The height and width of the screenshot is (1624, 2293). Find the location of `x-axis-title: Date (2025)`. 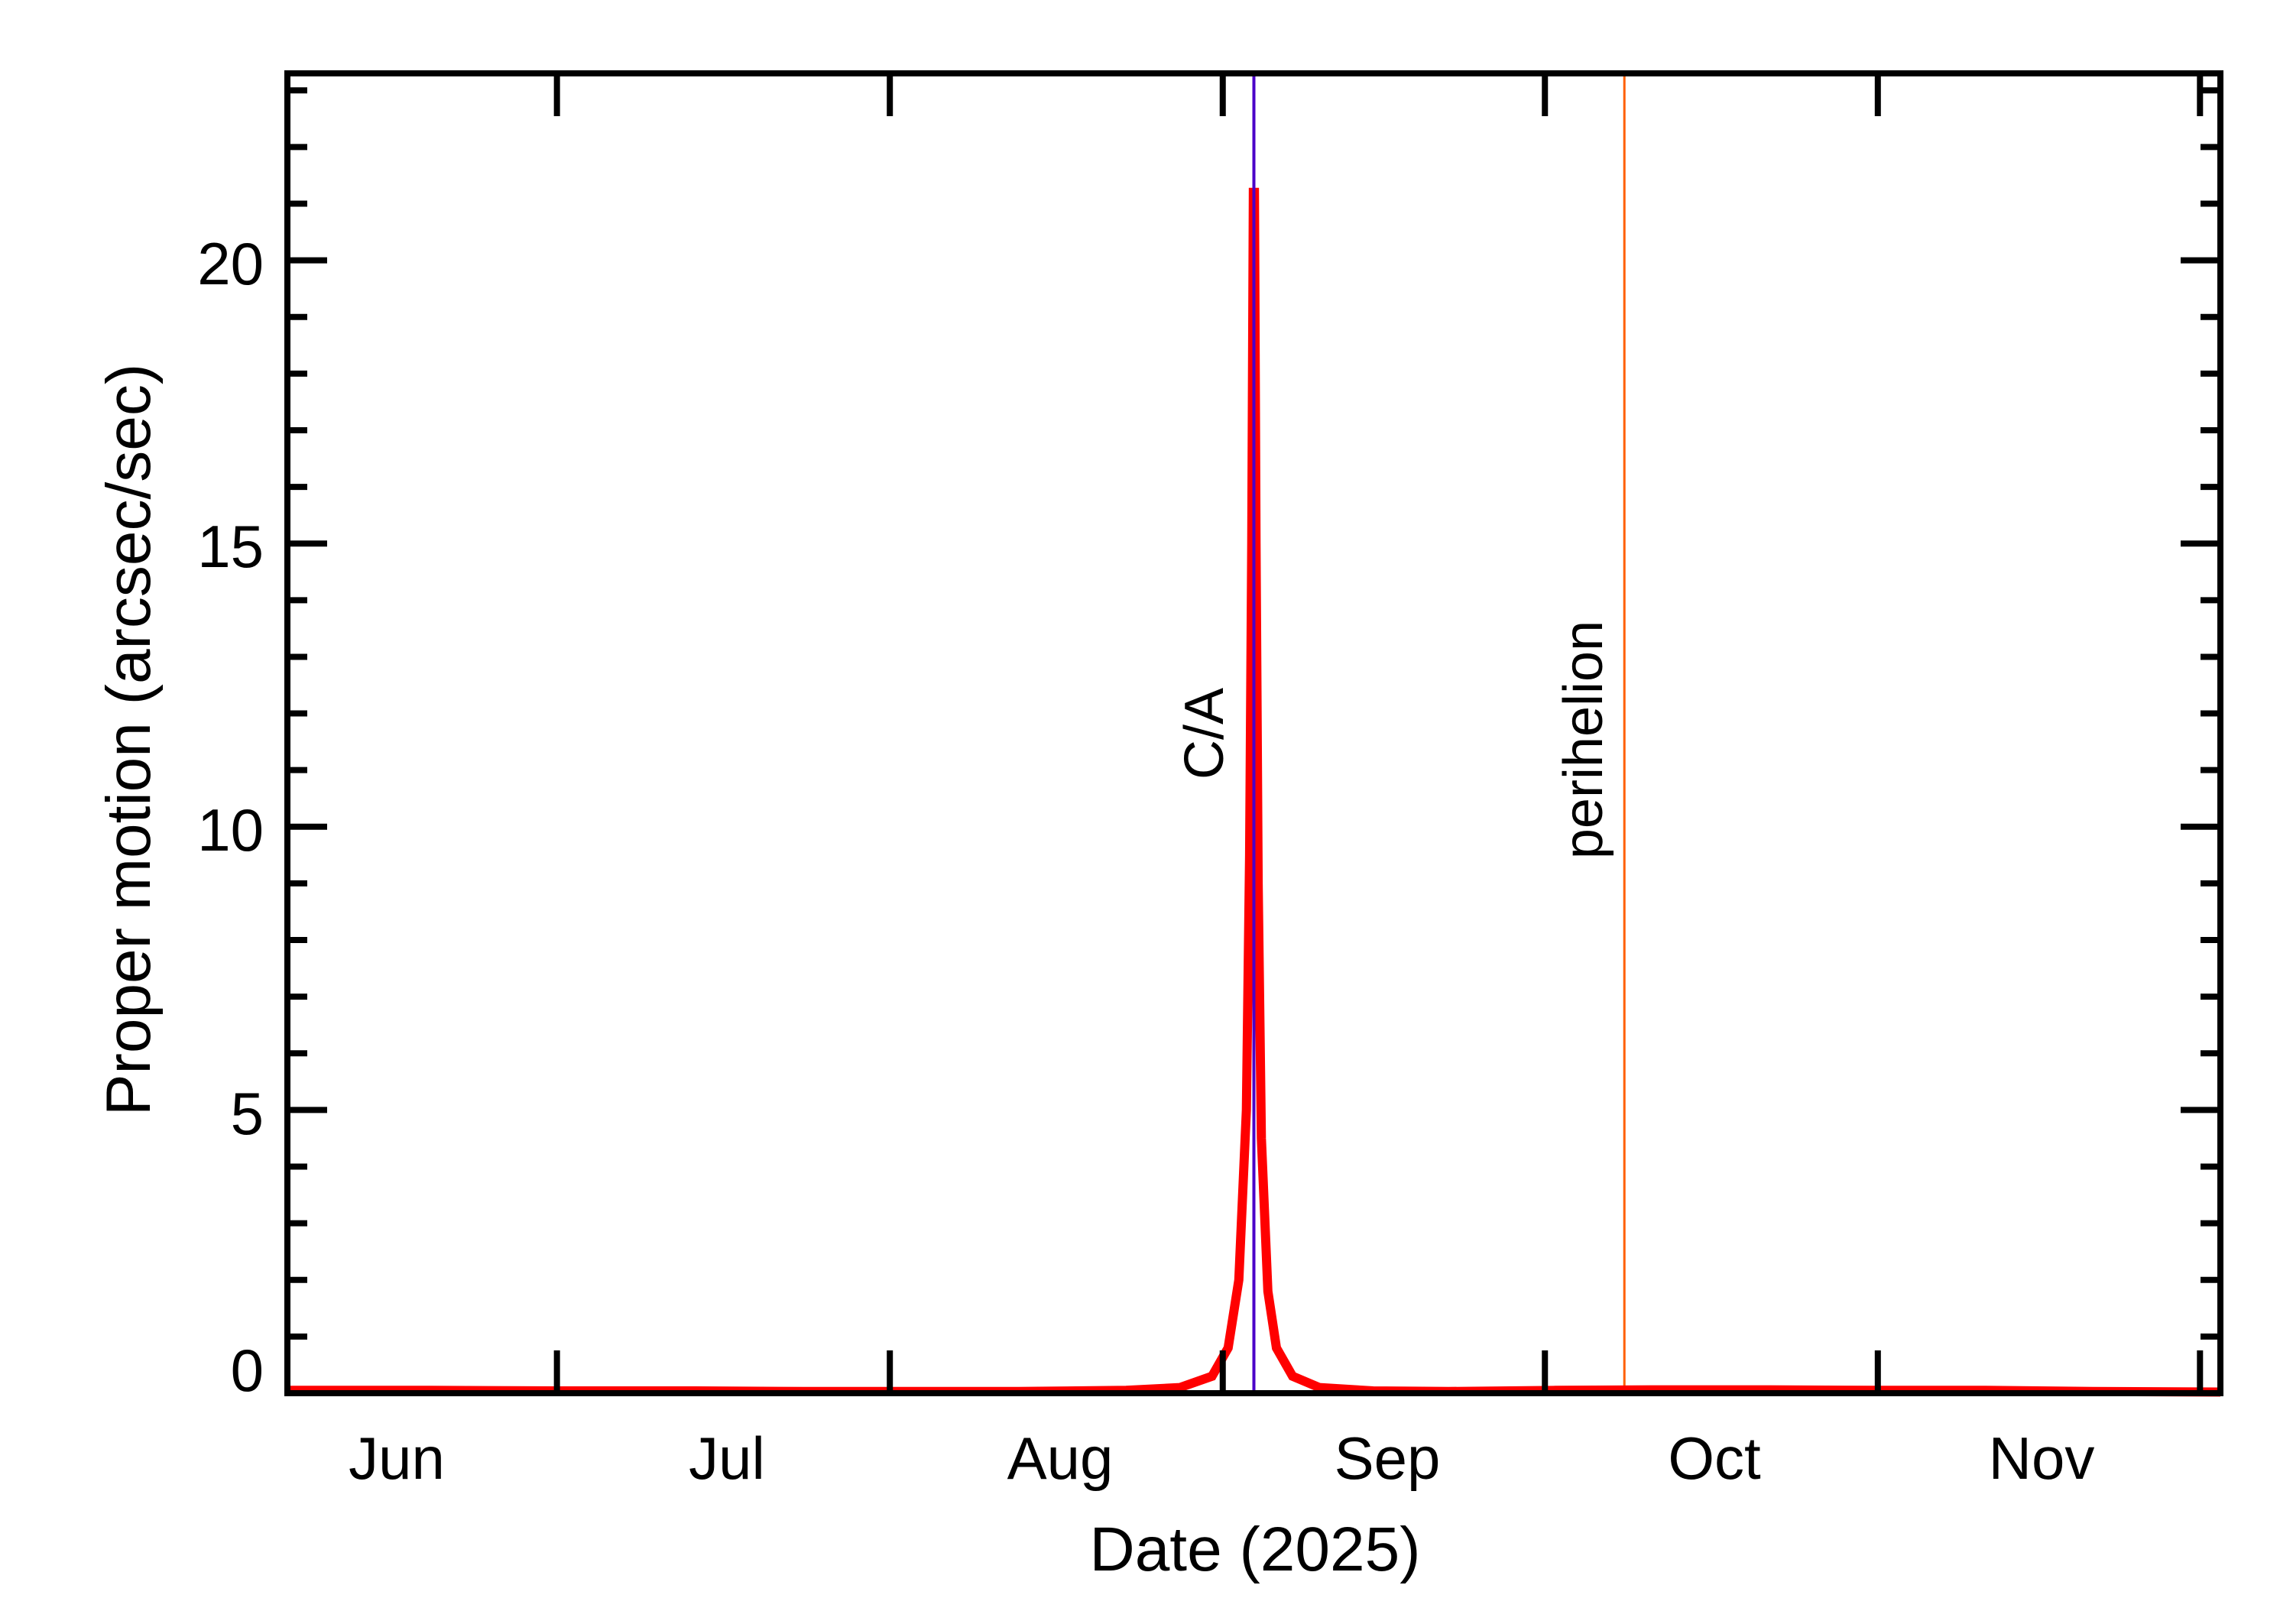

x-axis-title: Date (2025) is located at coordinates (1254, 1549).